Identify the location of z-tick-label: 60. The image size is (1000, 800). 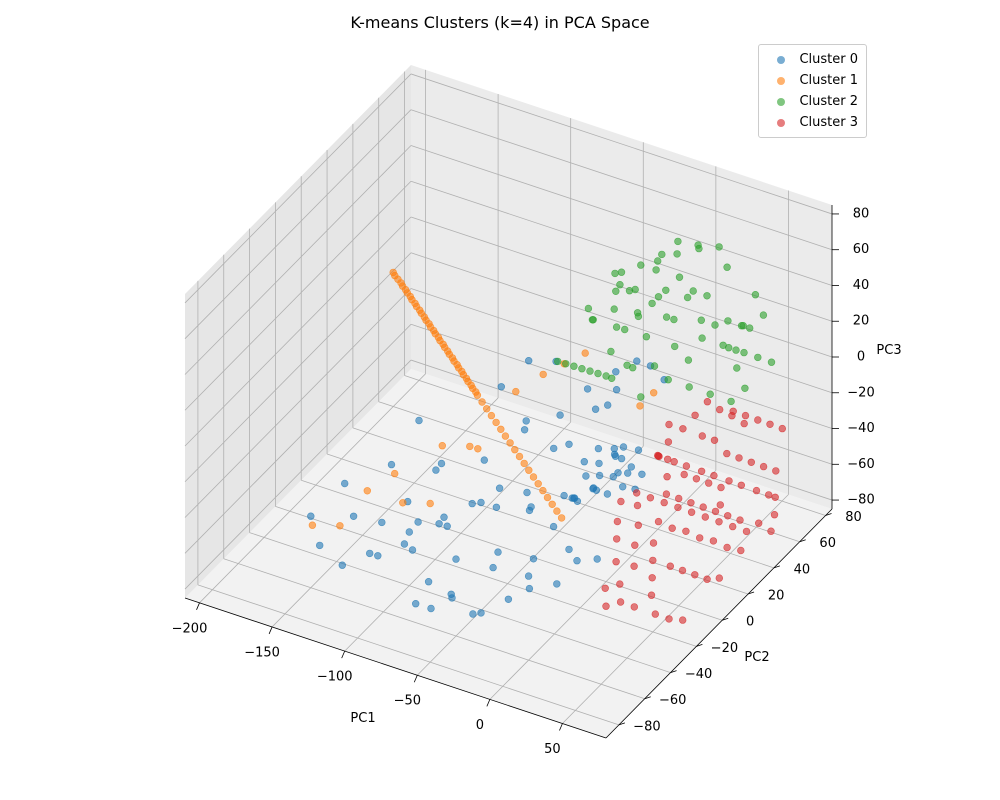
(861, 249).